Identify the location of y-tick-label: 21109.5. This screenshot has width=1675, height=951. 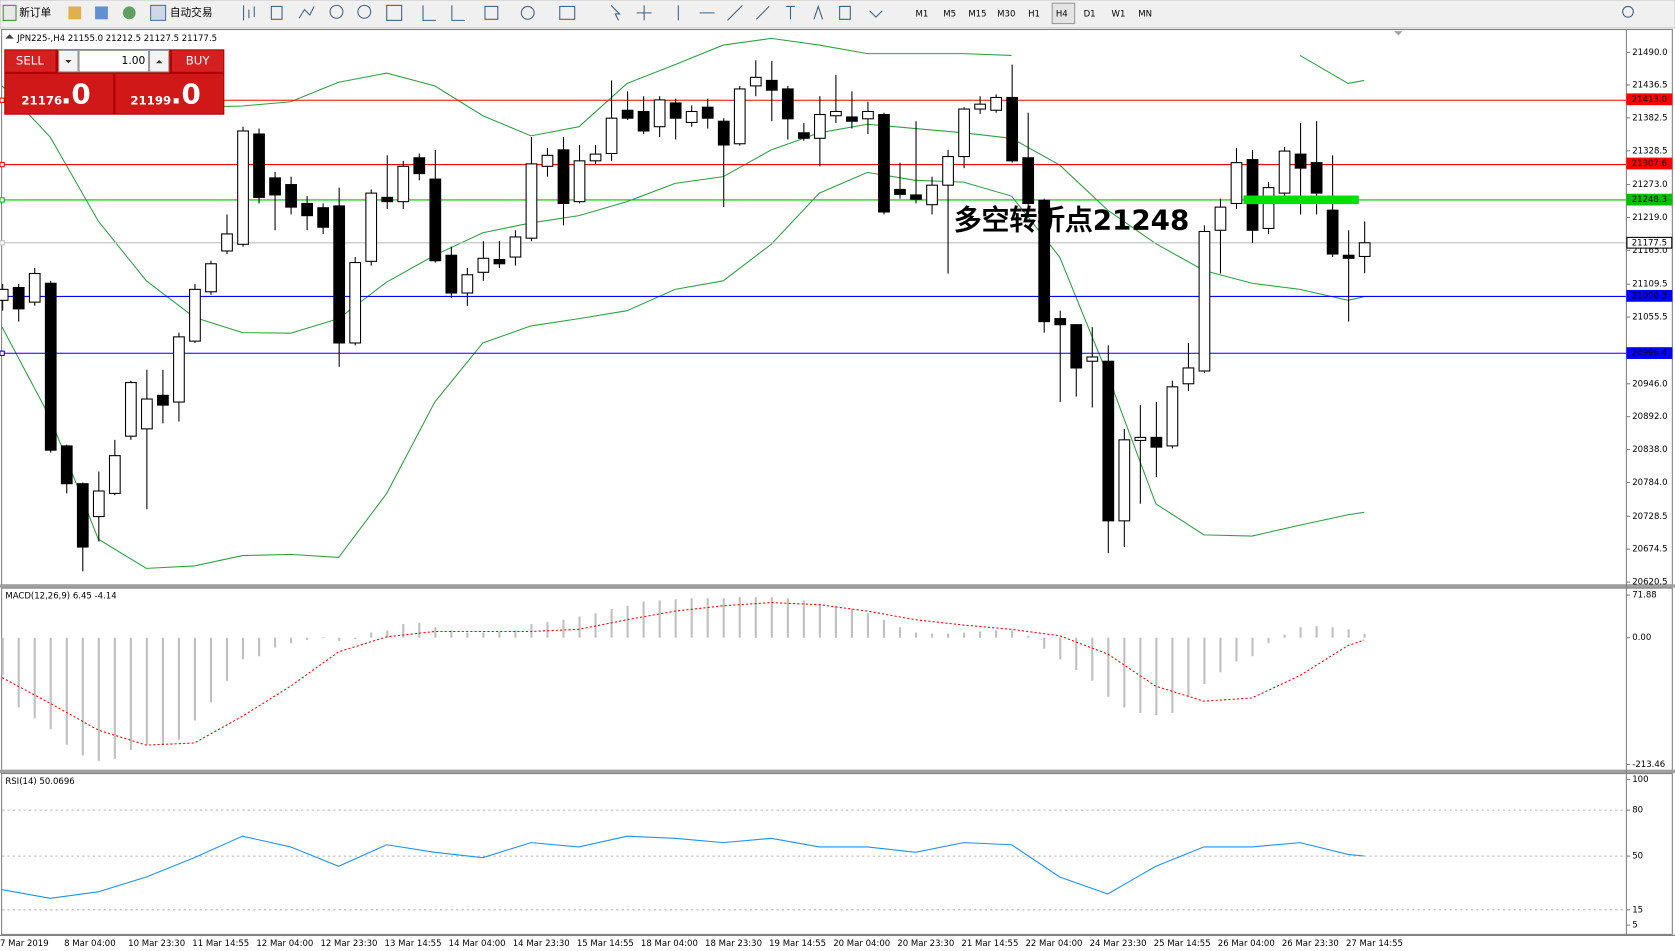
(1649, 285).